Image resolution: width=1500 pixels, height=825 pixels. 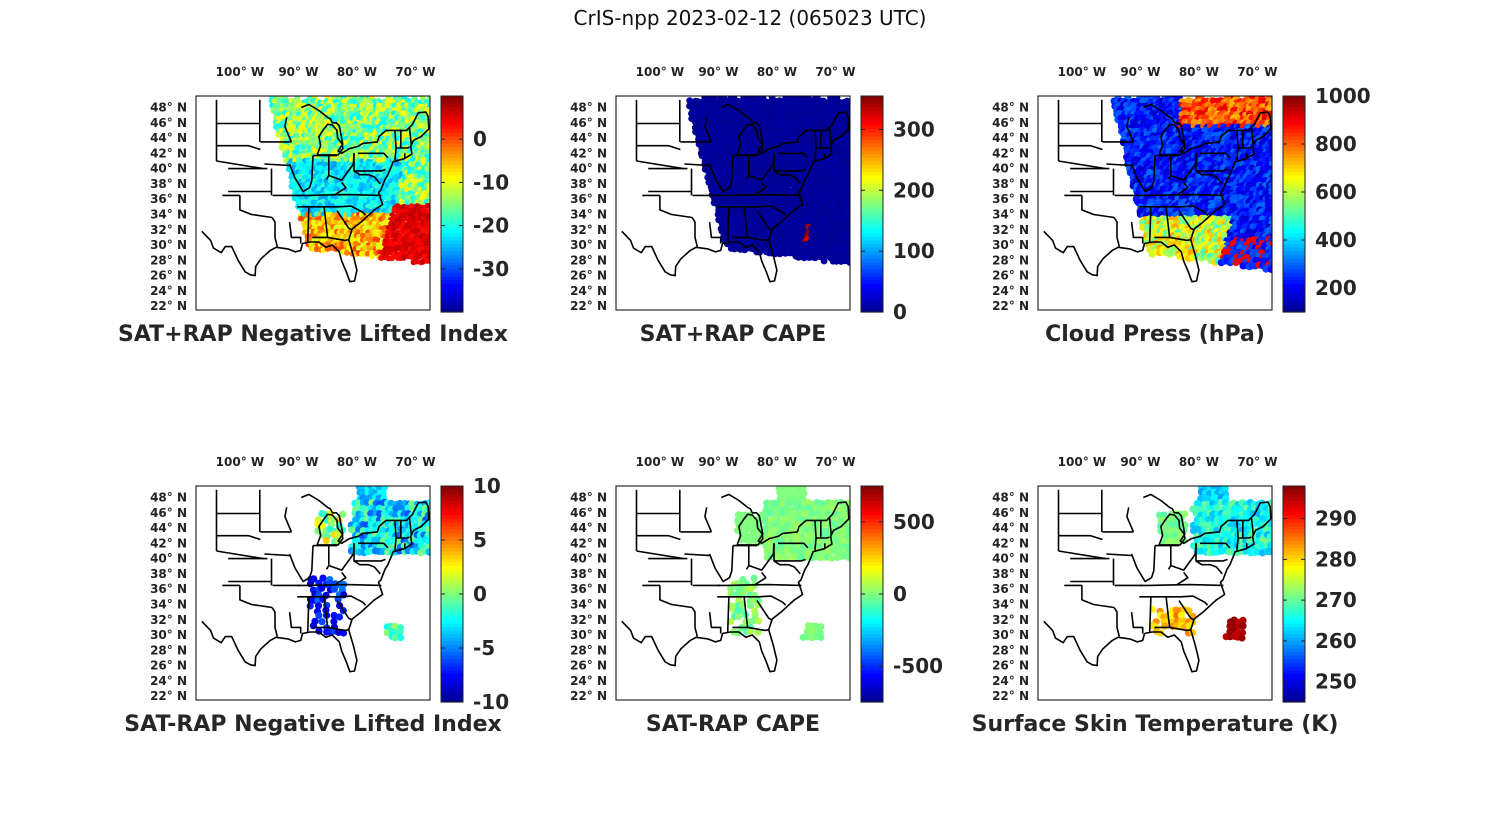 I want to click on colorbar-tick-label: 100, so click(x=914, y=251).